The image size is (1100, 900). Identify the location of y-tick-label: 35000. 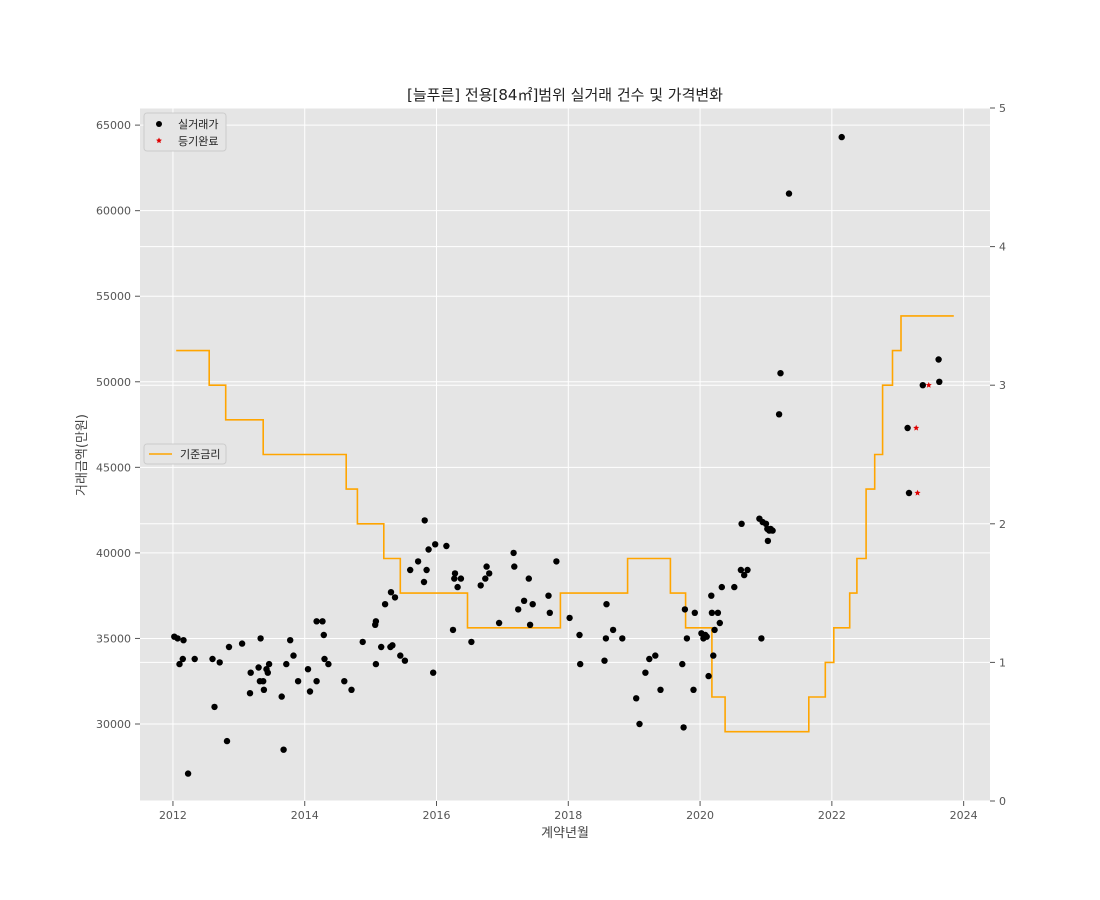
(113, 638).